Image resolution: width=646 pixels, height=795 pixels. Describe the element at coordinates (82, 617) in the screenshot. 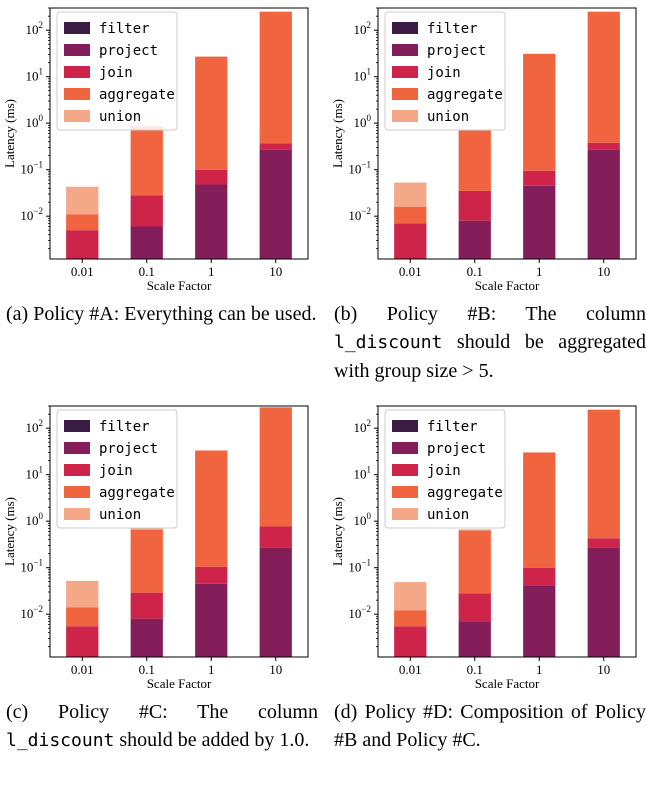

I see `bar-segment-aggregate-0.01` at that location.